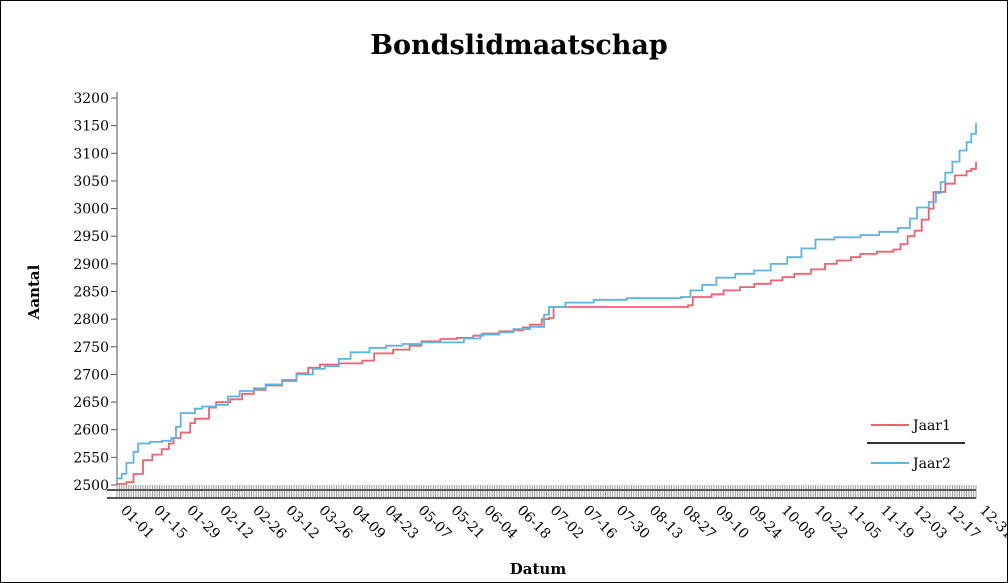 The height and width of the screenshot is (583, 1008). I want to click on x-tick-label: 07-16, so click(600, 523).